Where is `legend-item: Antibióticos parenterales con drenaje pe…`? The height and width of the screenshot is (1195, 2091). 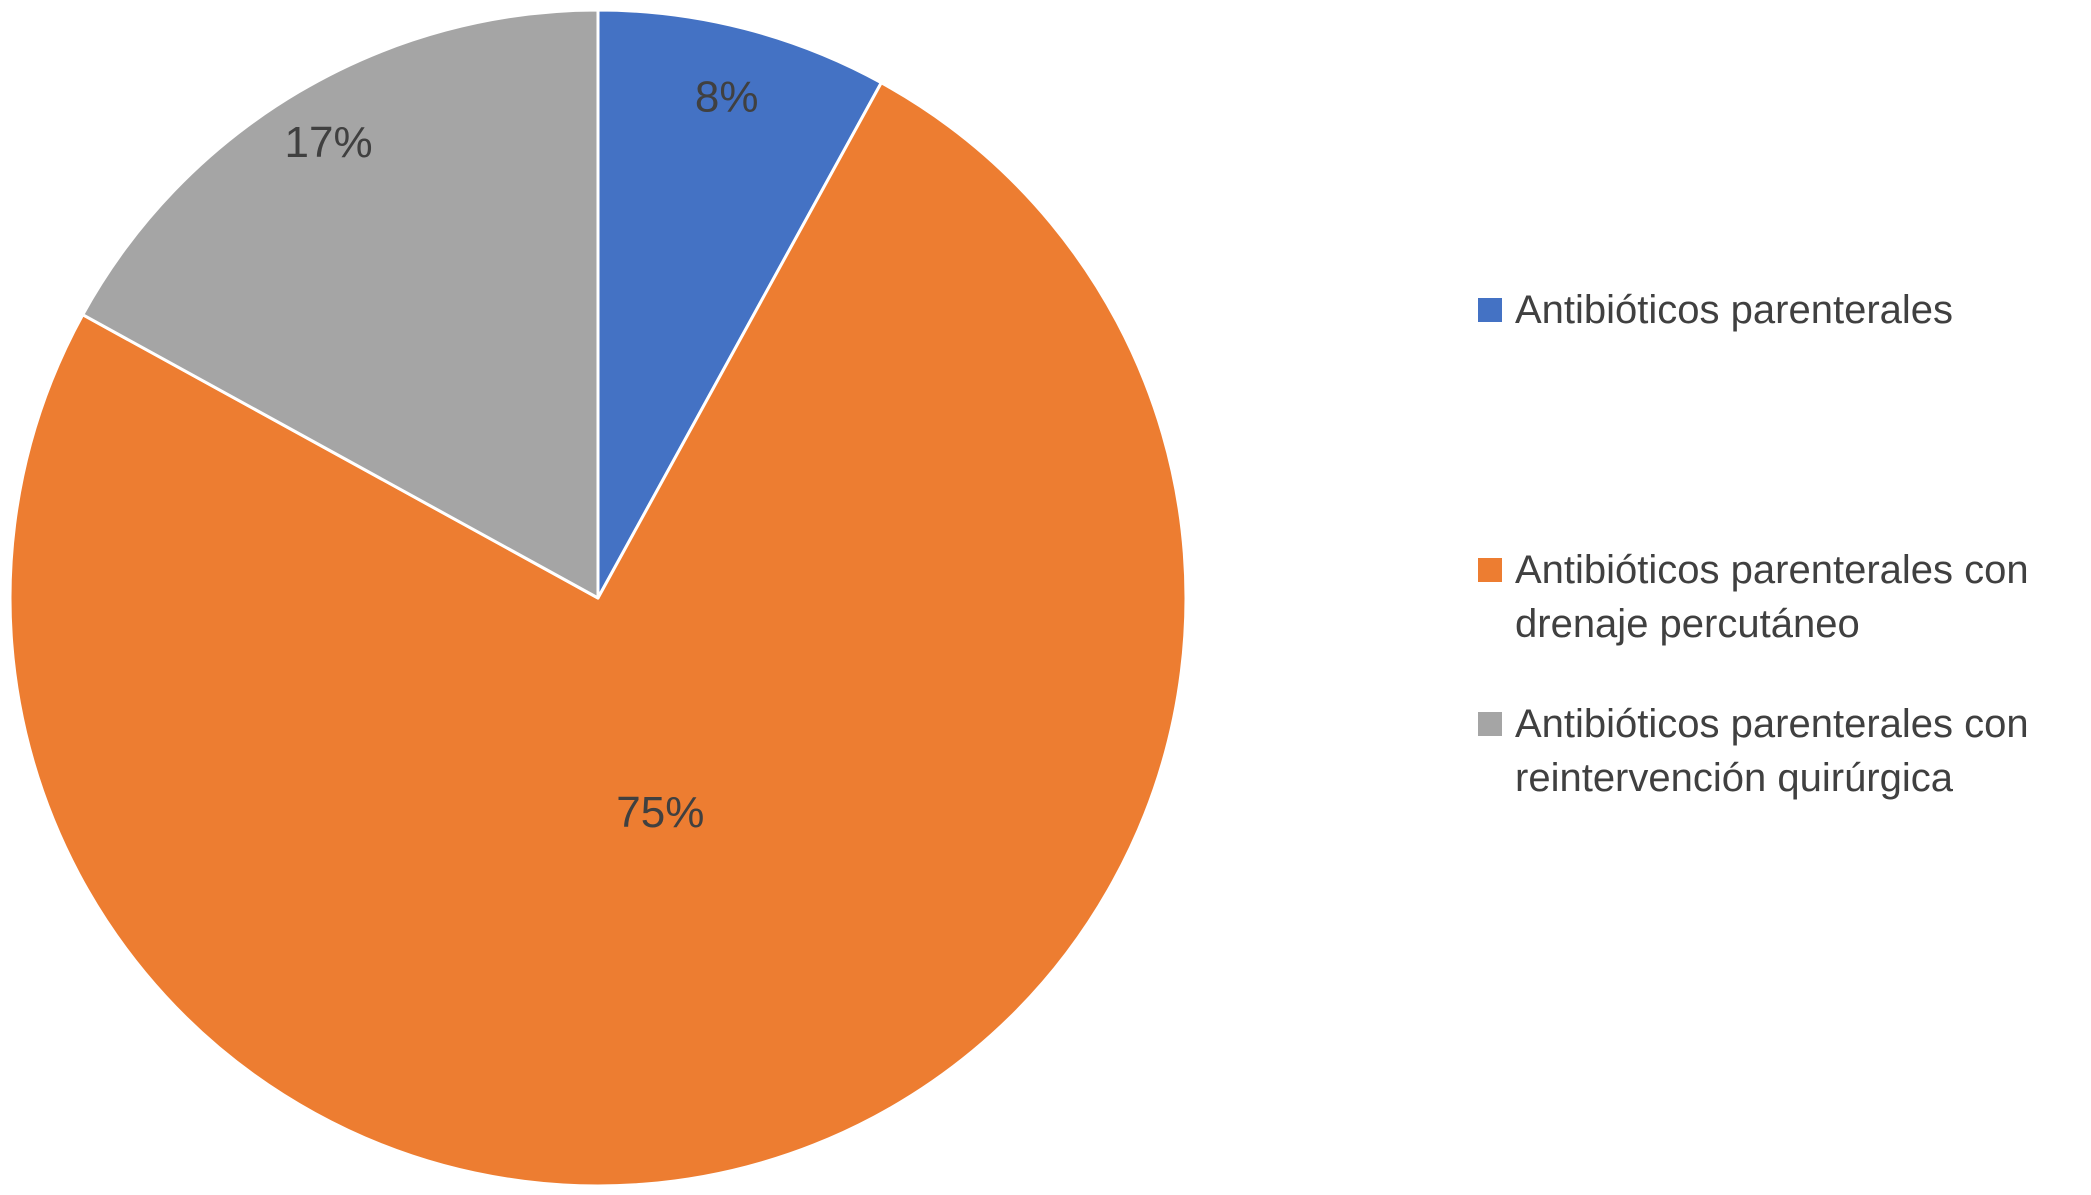
legend-item: Antibióticos parenterales con drenaje pe… is located at coordinates (1778, 597).